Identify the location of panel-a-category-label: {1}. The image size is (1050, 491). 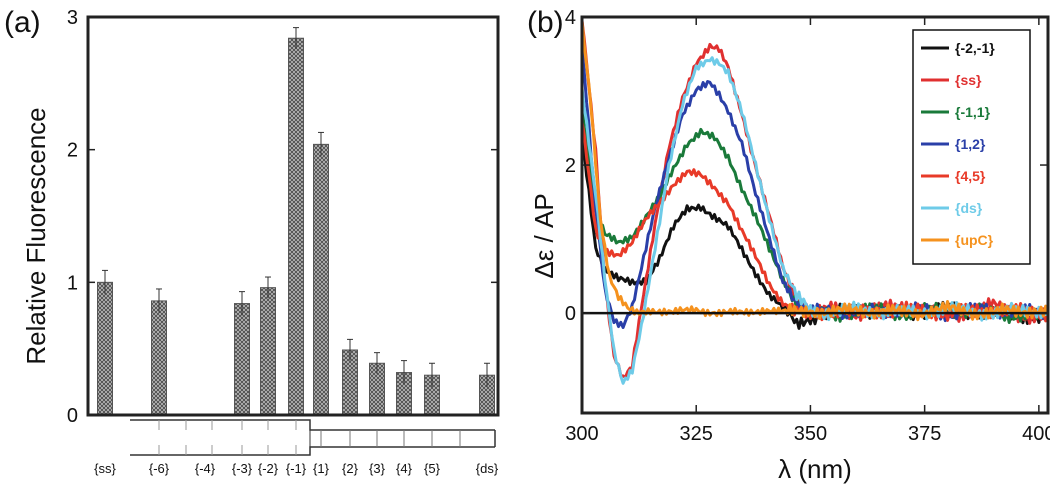
(321, 468).